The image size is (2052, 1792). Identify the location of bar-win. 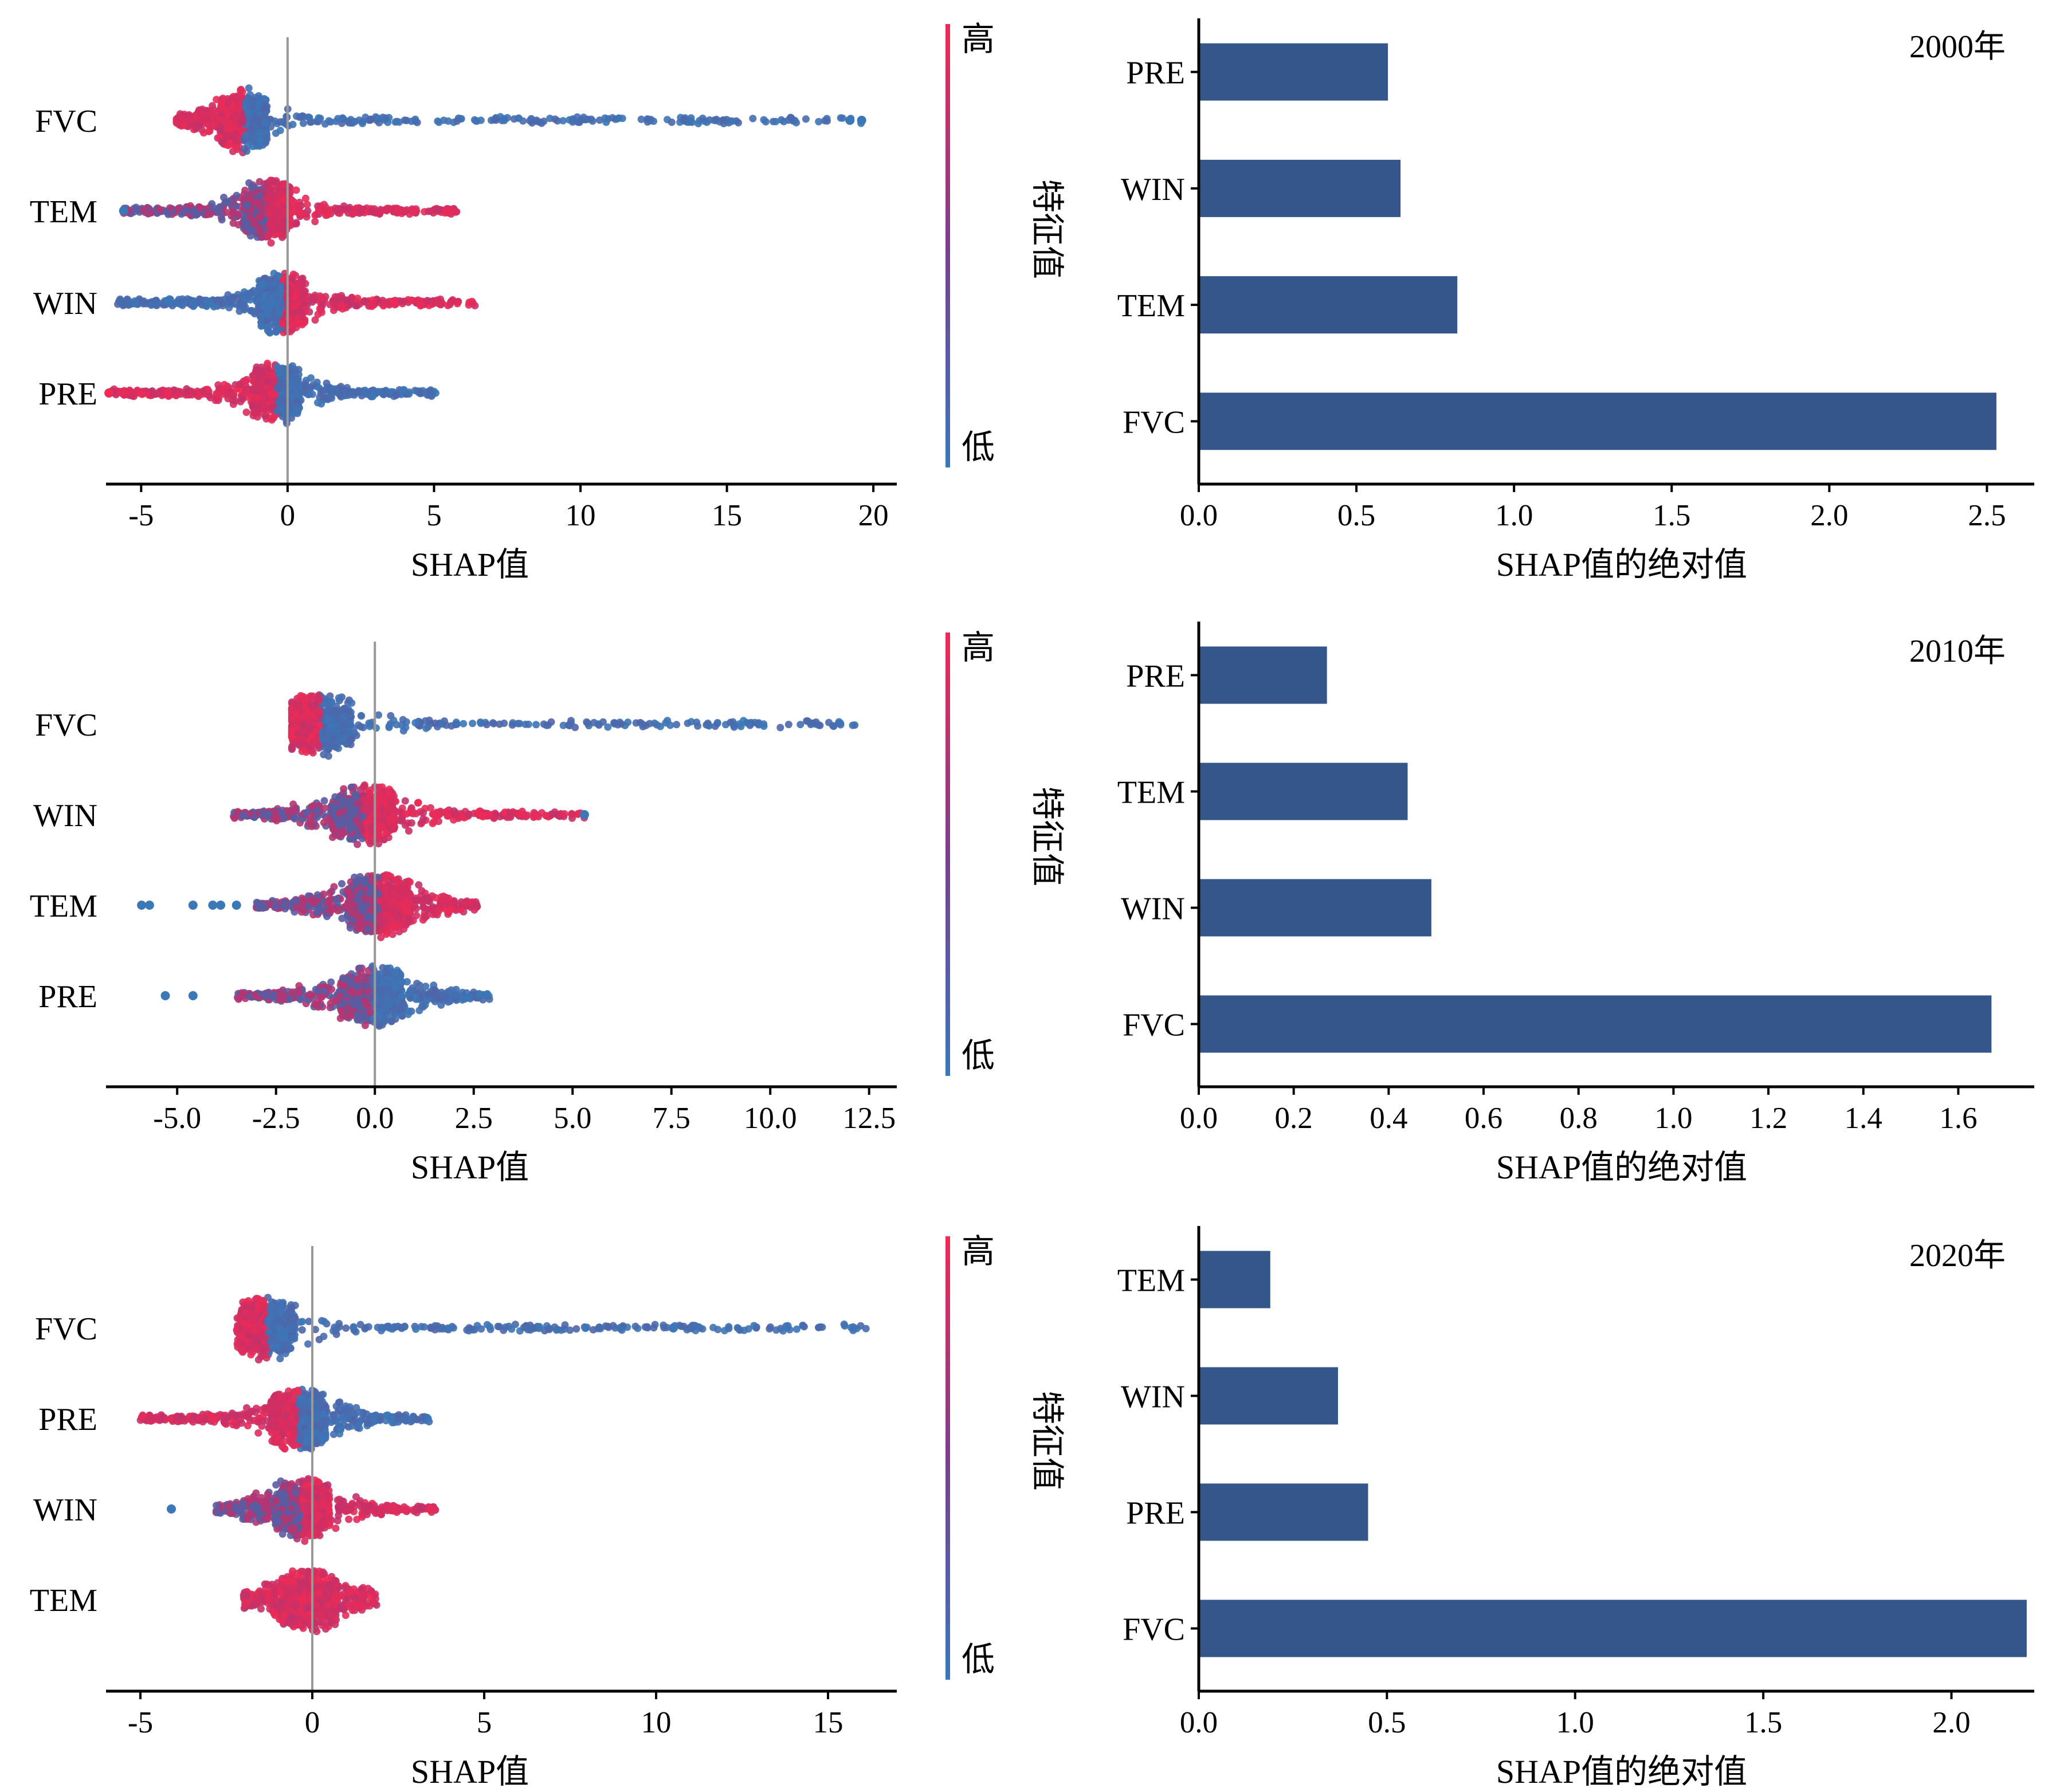
(1300, 188).